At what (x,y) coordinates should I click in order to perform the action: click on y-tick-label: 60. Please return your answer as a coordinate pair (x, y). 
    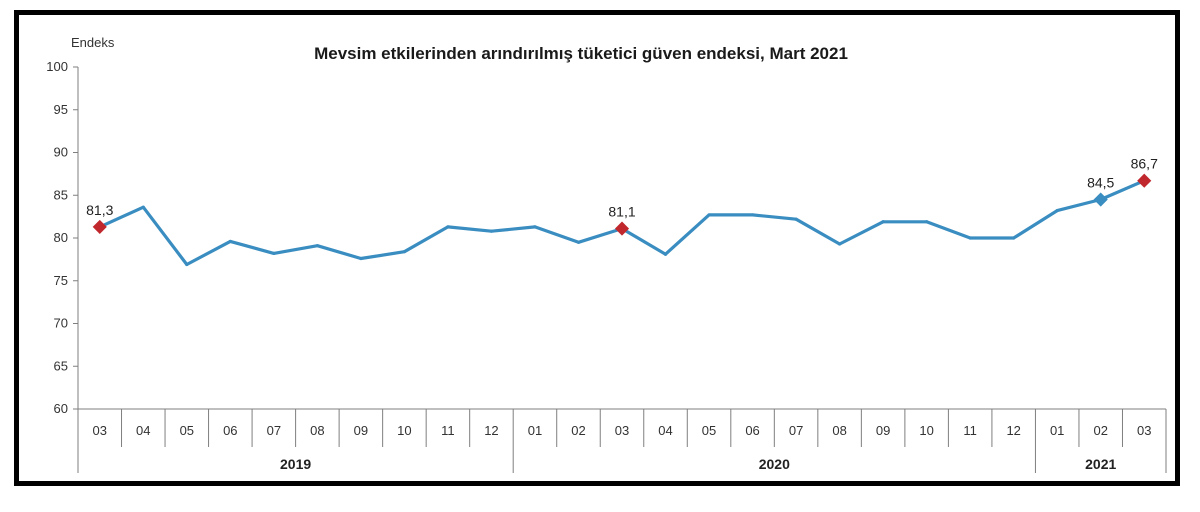
    Looking at the image, I should click on (61, 408).